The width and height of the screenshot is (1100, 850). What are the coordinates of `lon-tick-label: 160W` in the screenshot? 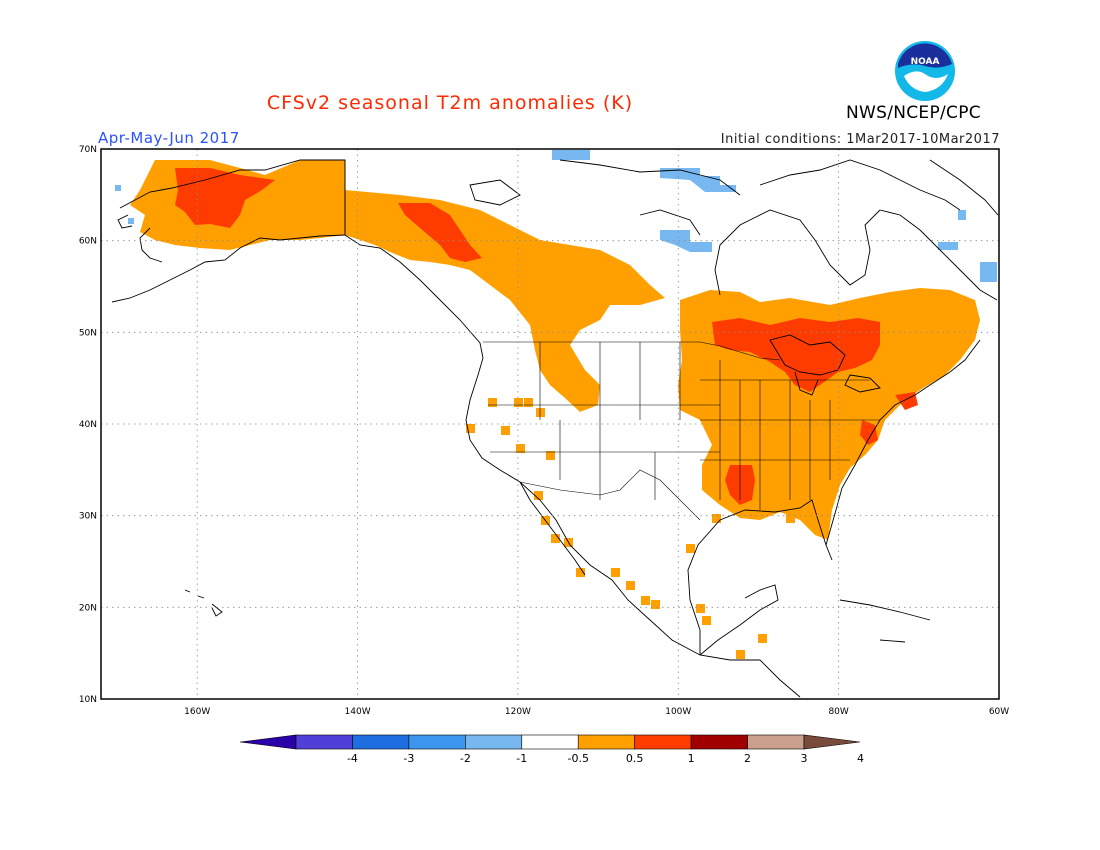 It's located at (197, 712).